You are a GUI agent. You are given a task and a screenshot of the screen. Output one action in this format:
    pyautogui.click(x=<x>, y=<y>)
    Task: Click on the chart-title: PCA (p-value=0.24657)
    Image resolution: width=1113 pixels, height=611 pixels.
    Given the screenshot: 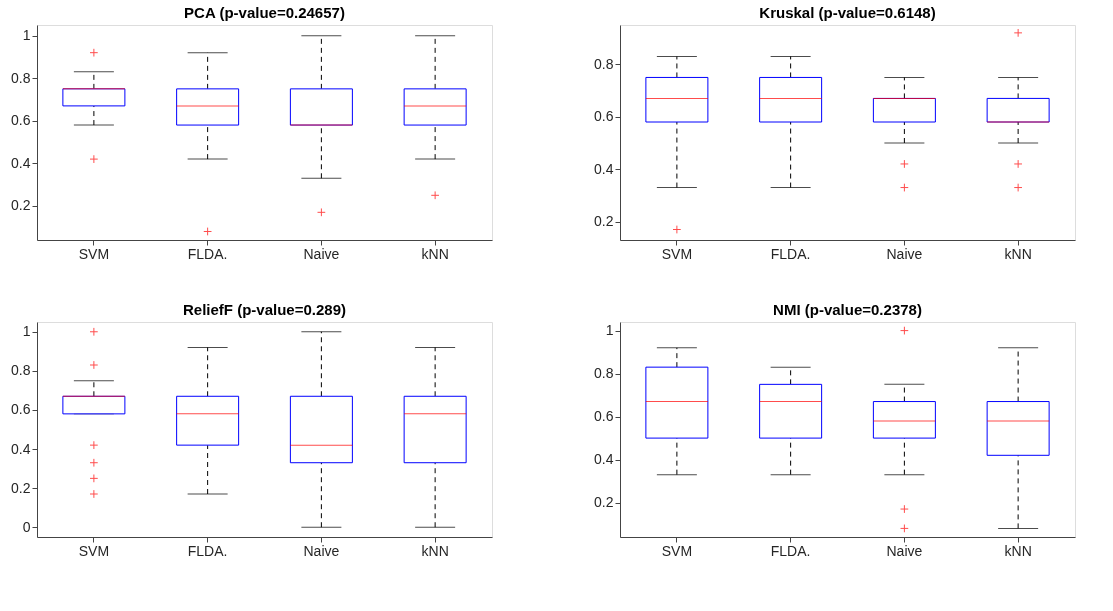 What is the action you would take?
    pyautogui.click(x=264, y=12)
    